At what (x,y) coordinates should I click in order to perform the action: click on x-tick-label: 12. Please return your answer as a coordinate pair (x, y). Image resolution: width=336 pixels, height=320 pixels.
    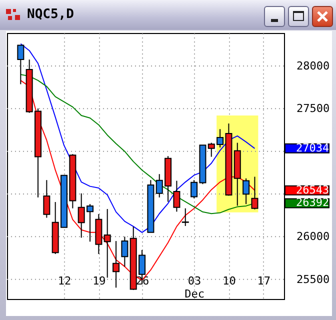
    Looking at the image, I should click on (65, 281).